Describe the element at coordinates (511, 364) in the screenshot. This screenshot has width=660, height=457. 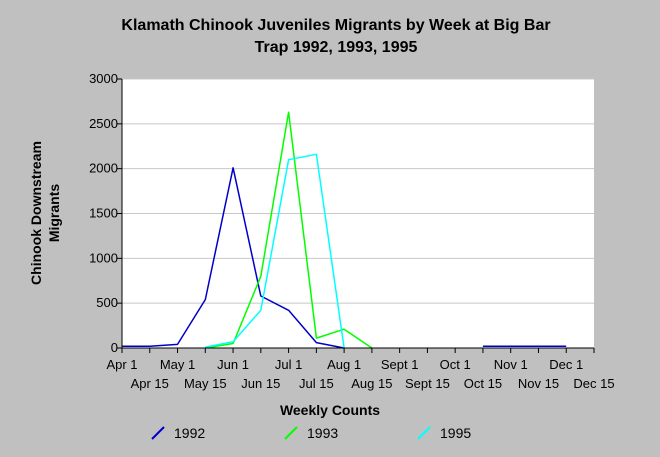
I see `x-tick-label-upper: Nov 1` at that location.